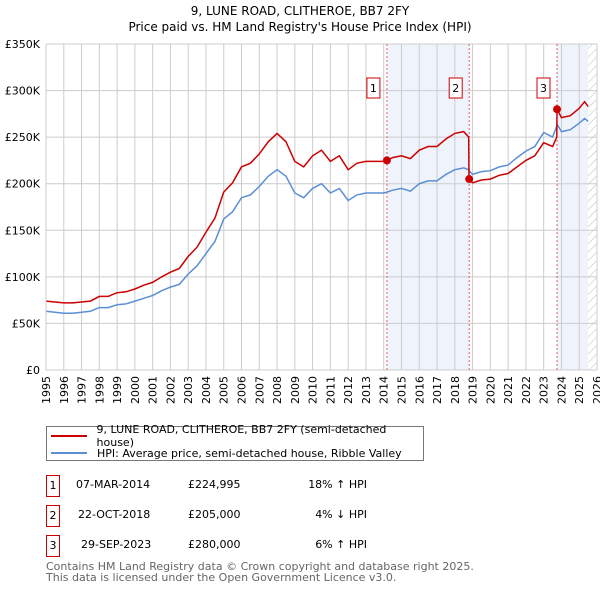  I want to click on x-tick-label: 2009, so click(295, 390).